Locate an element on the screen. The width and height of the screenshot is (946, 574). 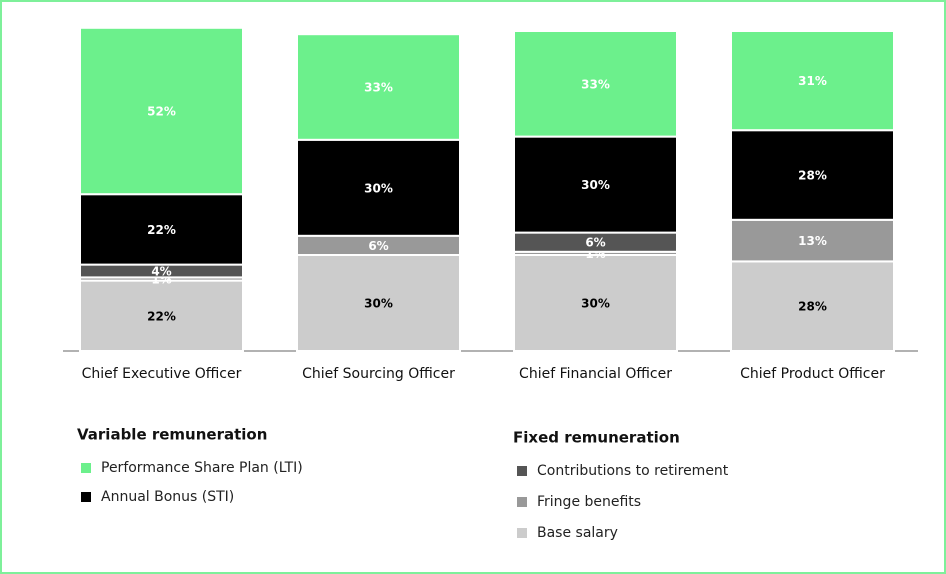
legend-label: Performance Share Plan (LTI) is located at coordinates (202, 468).